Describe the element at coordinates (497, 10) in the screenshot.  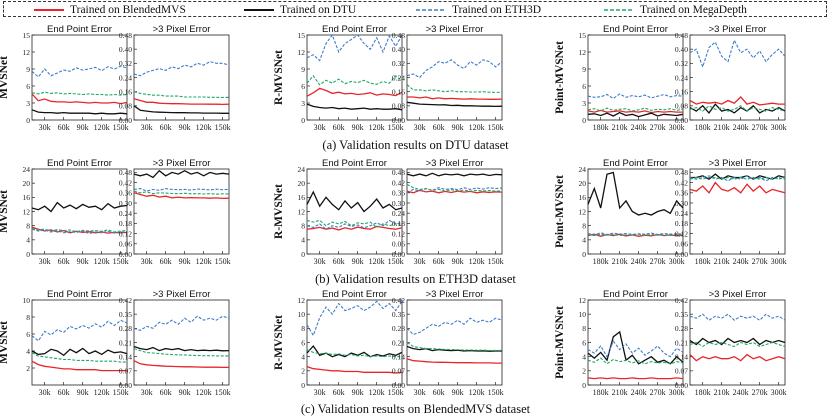
I see `legend-label: Trained on ETH3D` at that location.